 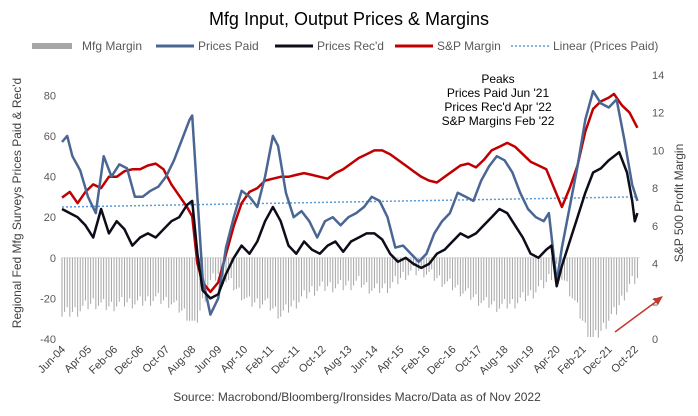 What do you see at coordinates (349, 19) in the screenshot?
I see `chart-title: Mfg Input, Output Prices & Margins` at bounding box center [349, 19].